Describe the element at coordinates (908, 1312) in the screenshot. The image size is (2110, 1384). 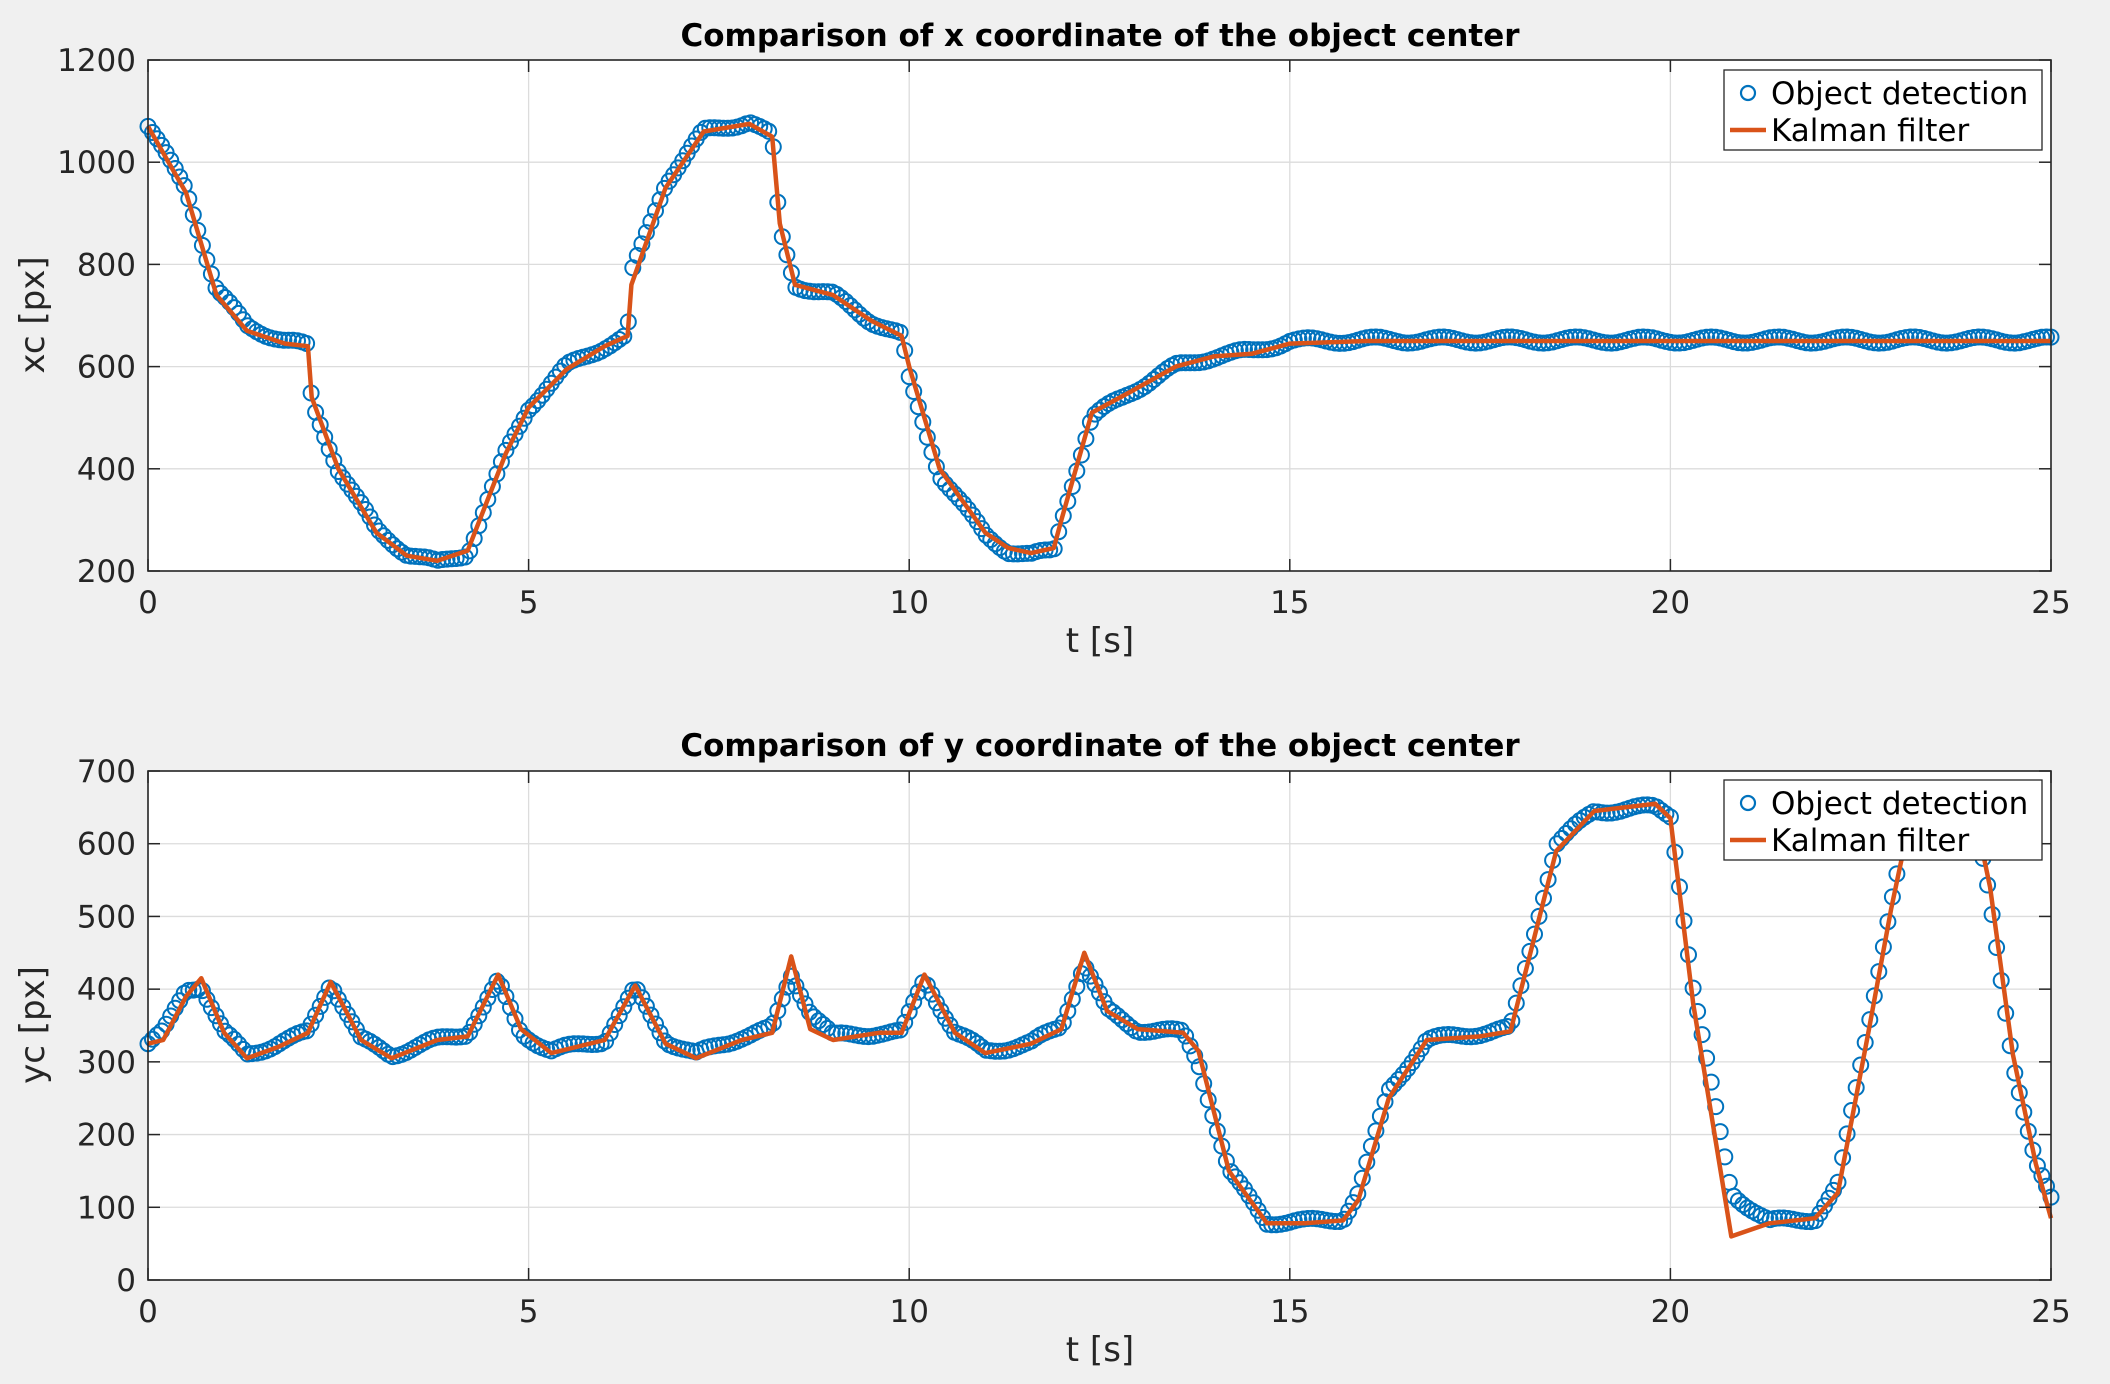
I see `x-tick-label: 10` at that location.